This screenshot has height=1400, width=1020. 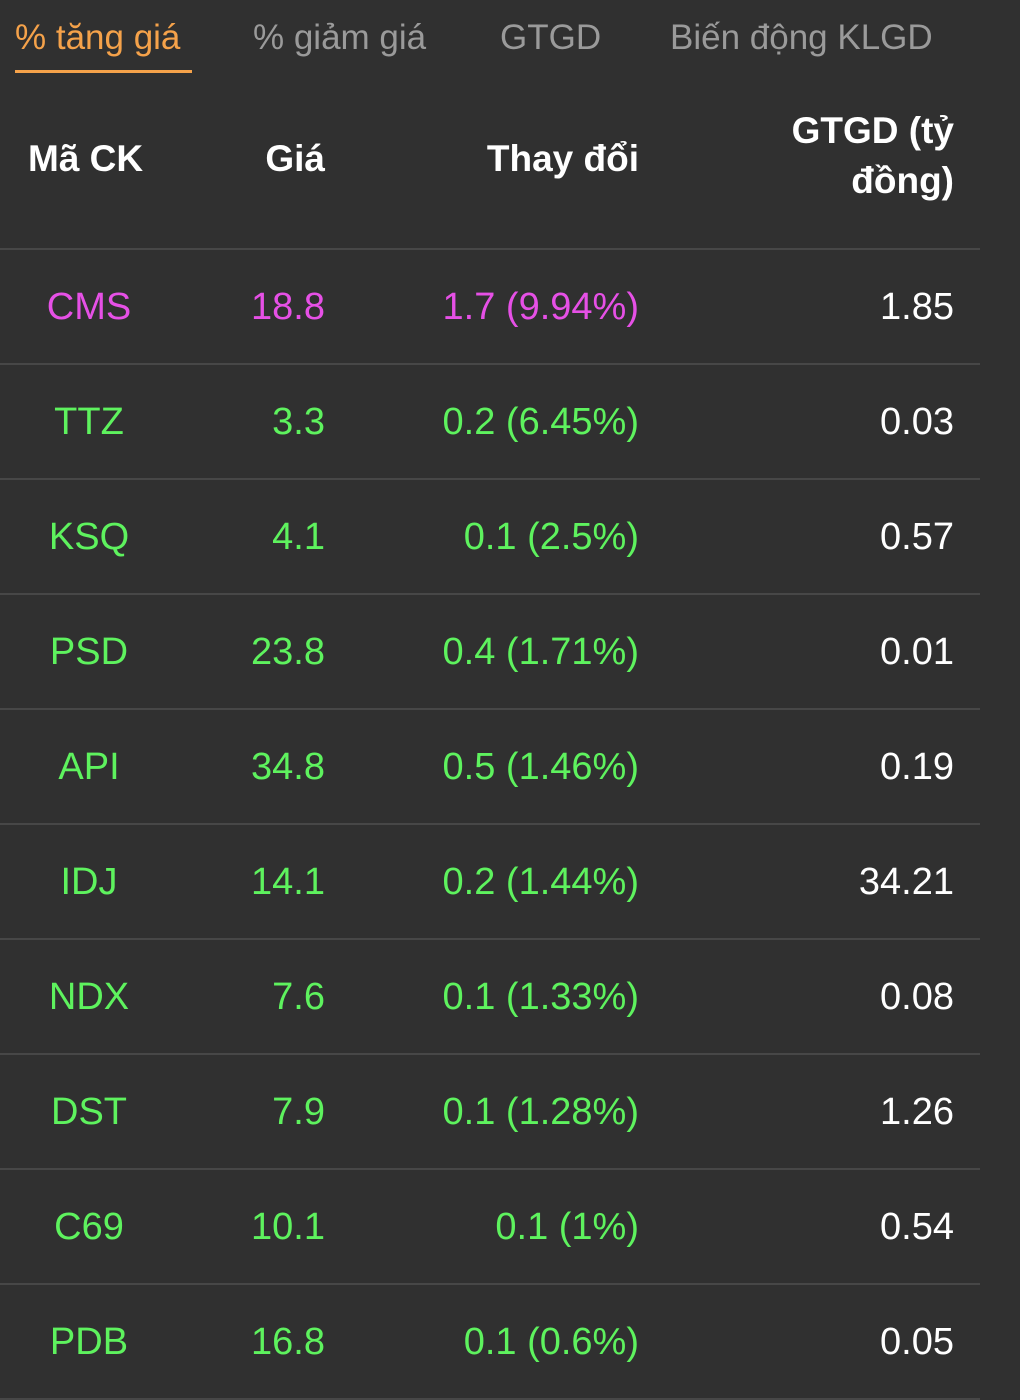 What do you see at coordinates (567, 1227) in the screenshot?
I see `stock-change: 0.1 (1%)` at bounding box center [567, 1227].